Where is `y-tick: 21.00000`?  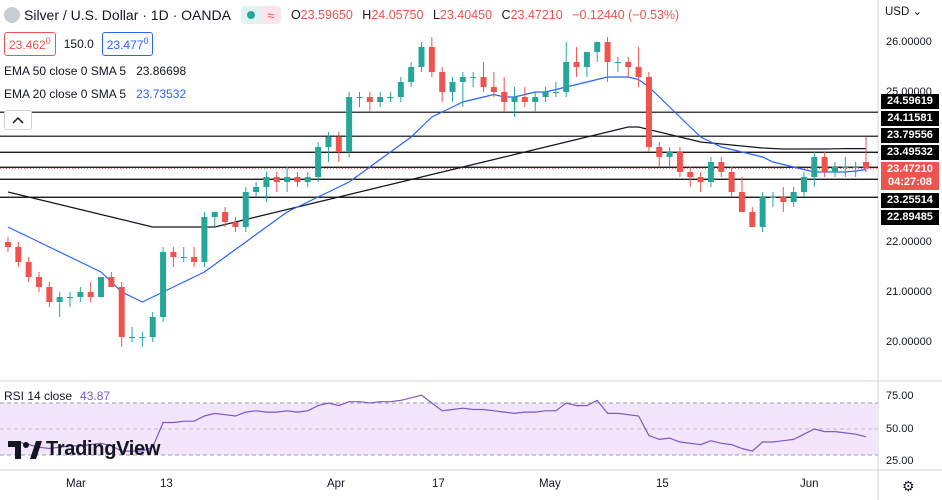
y-tick: 21.00000 is located at coordinates (909, 292).